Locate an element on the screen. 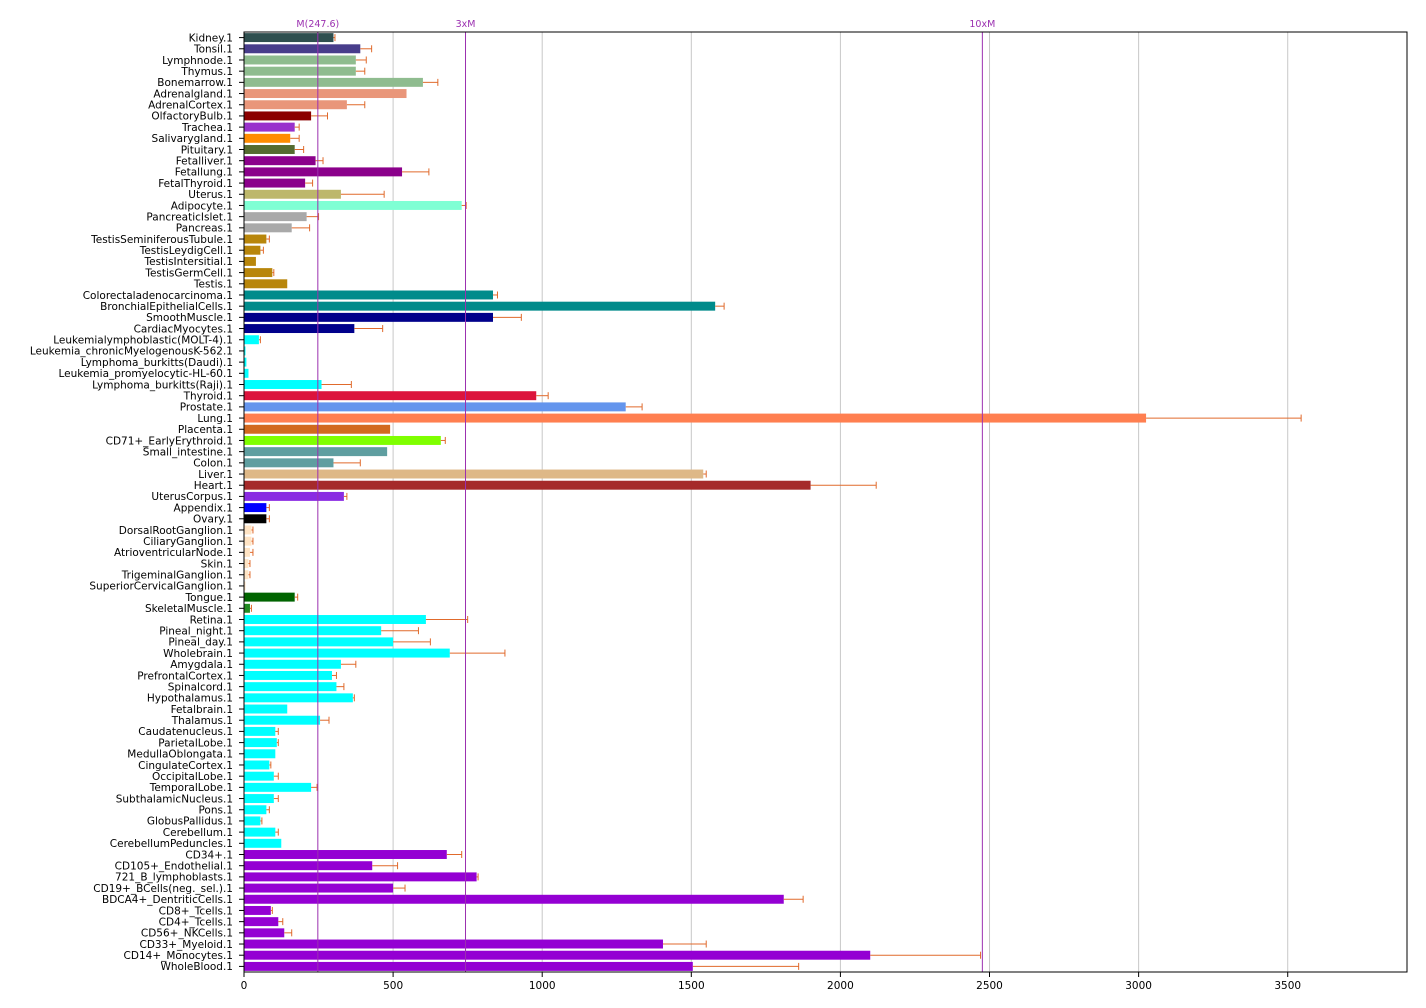 The height and width of the screenshot is (1008, 1426). category-label: CD33+_Myeloid.1 is located at coordinates (186, 945).